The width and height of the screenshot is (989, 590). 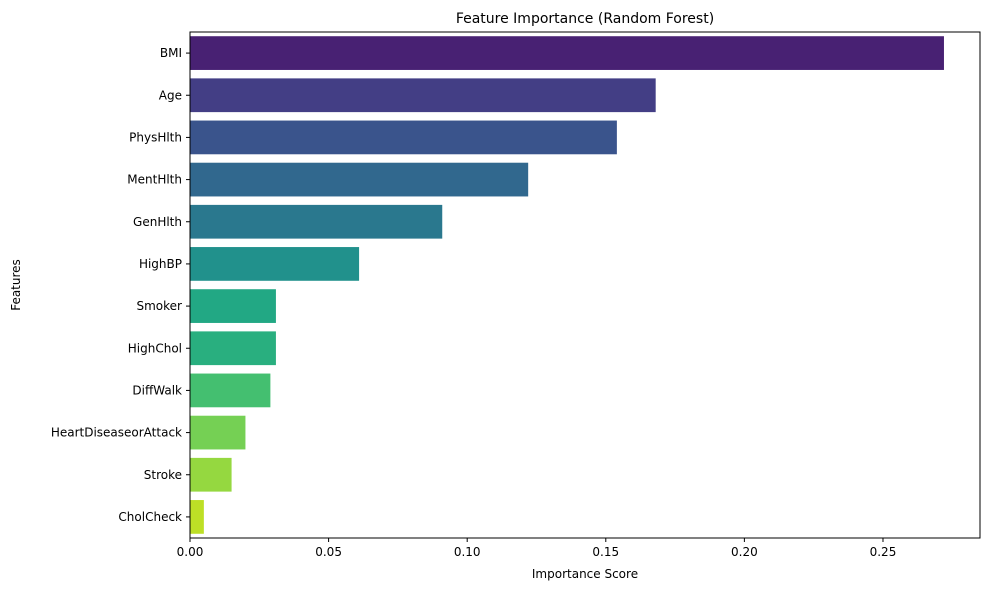 I want to click on bar-bmi, so click(x=567, y=53).